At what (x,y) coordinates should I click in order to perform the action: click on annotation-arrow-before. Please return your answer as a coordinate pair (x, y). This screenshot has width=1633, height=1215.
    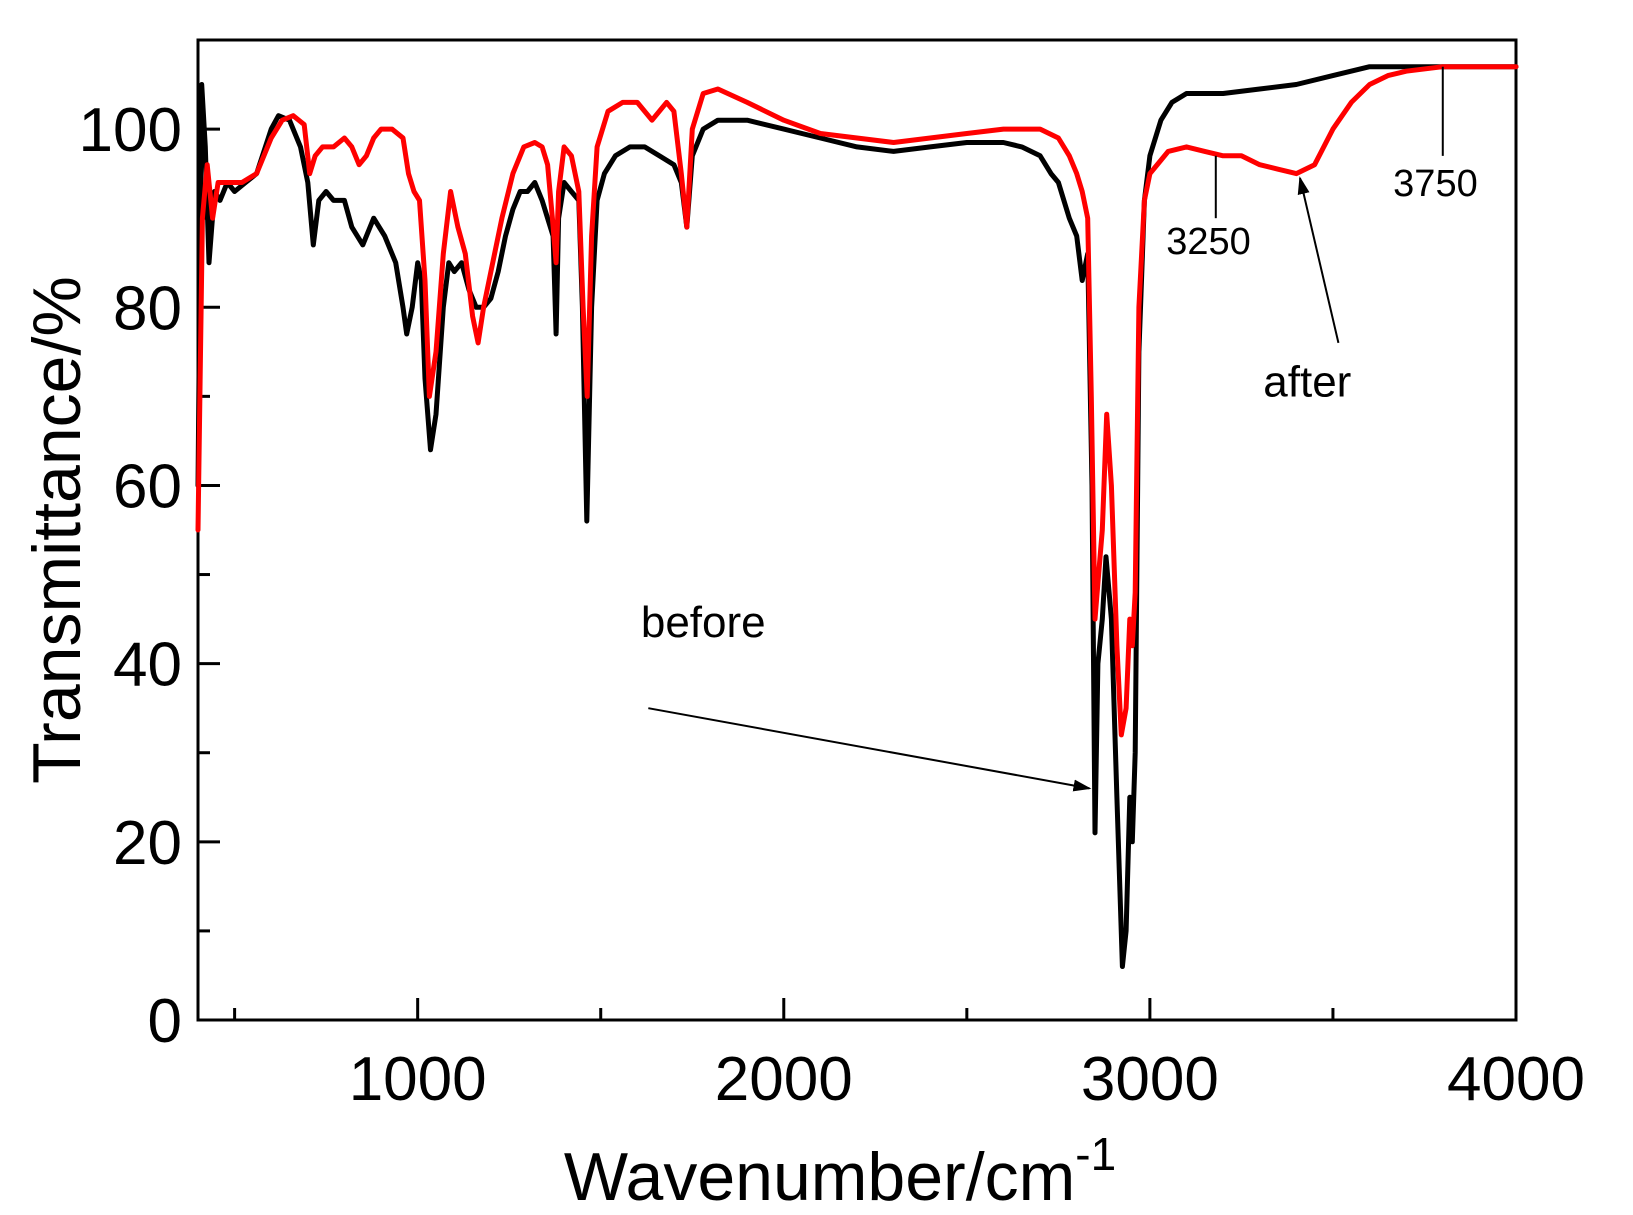
    Looking at the image, I should click on (870, 749).